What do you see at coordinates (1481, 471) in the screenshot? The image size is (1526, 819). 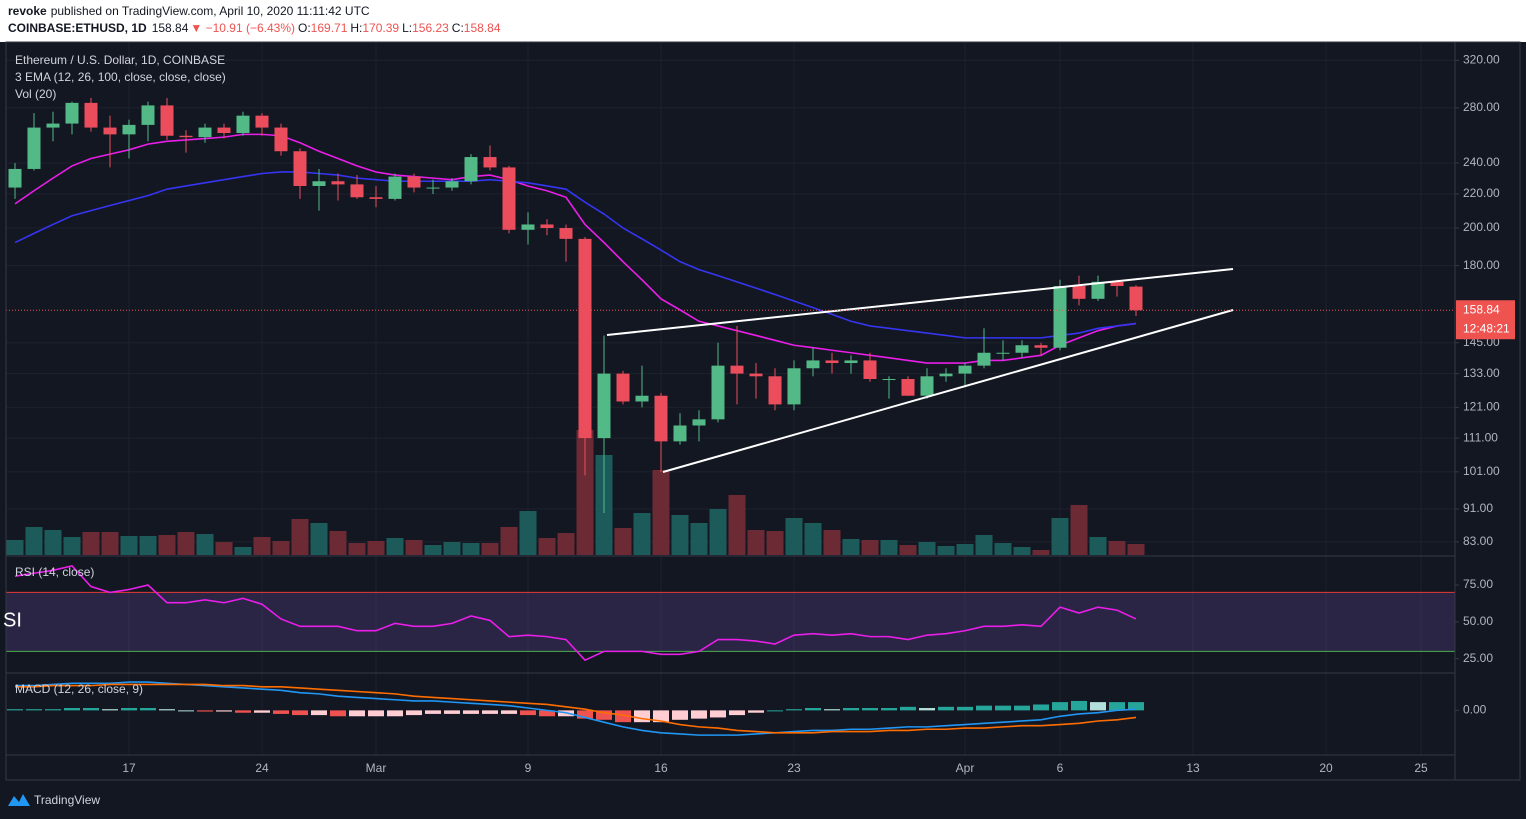 I see `y-tick-label: 101.00` at bounding box center [1481, 471].